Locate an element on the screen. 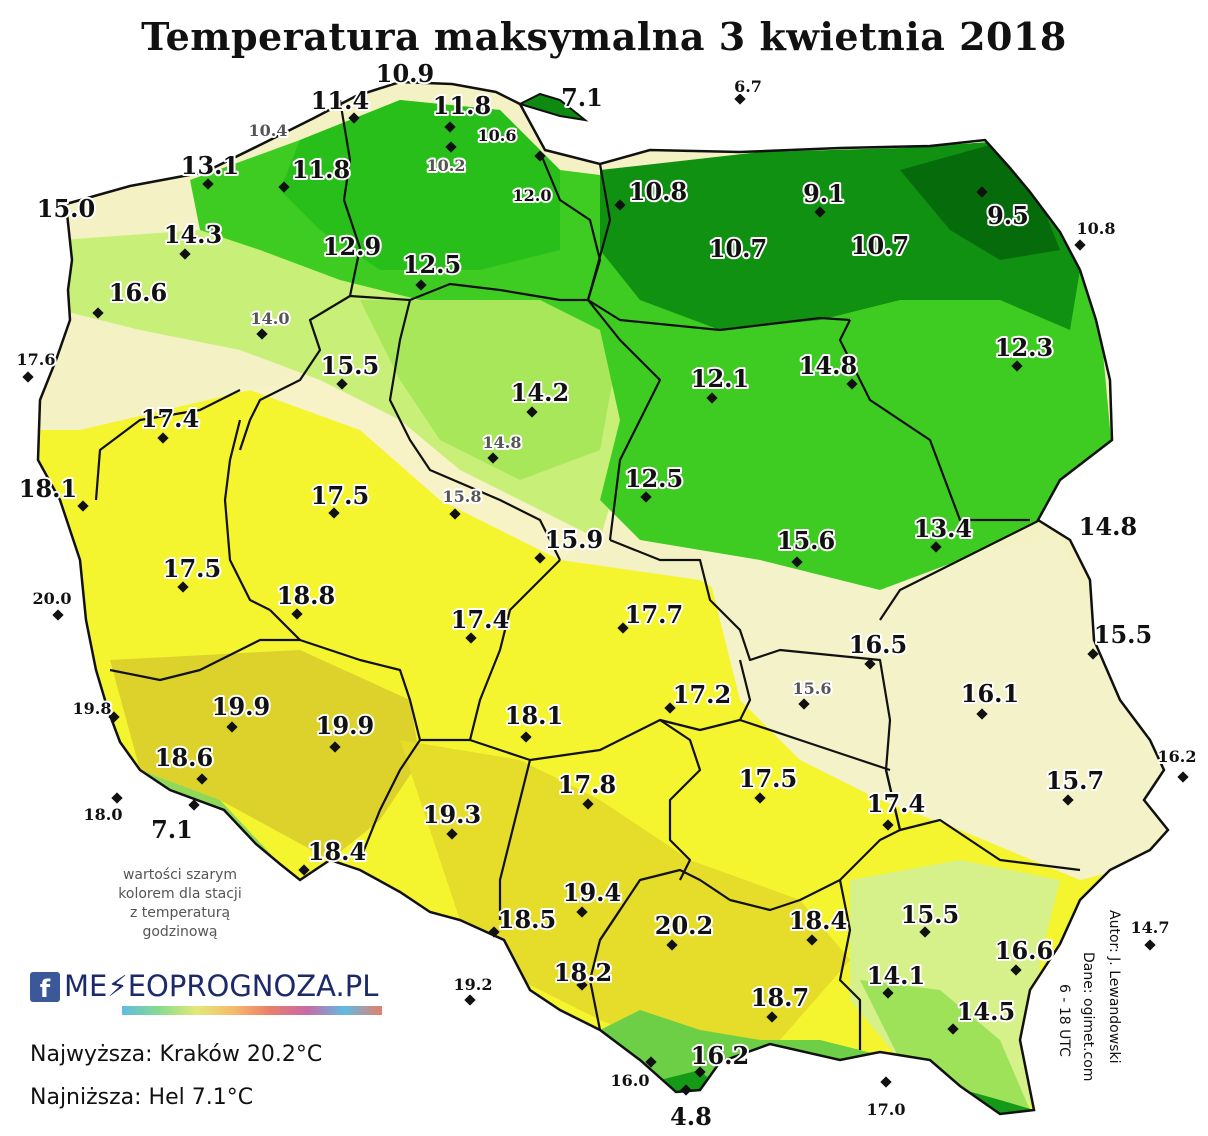  station-temperature-label: 19.9 is located at coordinates (241, 706).